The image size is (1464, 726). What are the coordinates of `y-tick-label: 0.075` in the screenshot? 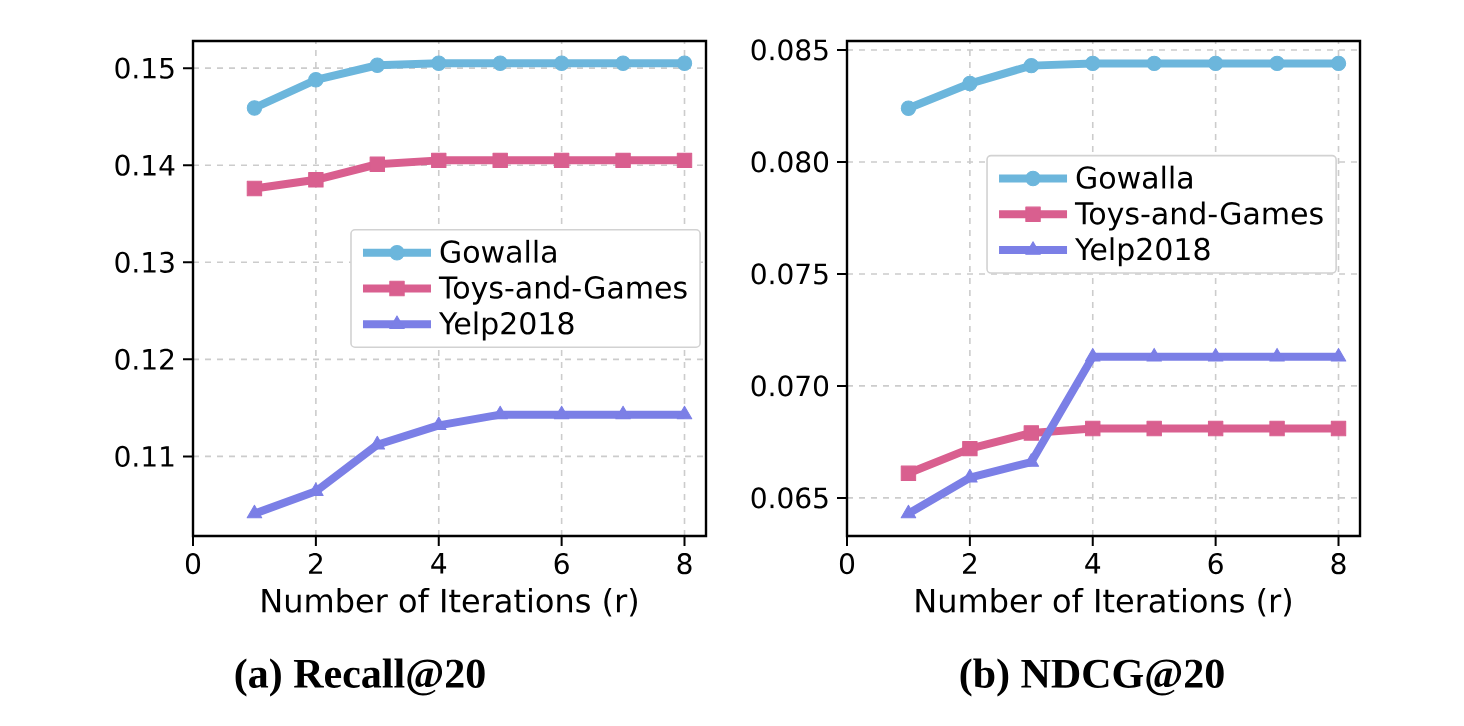 It's located at (789, 274).